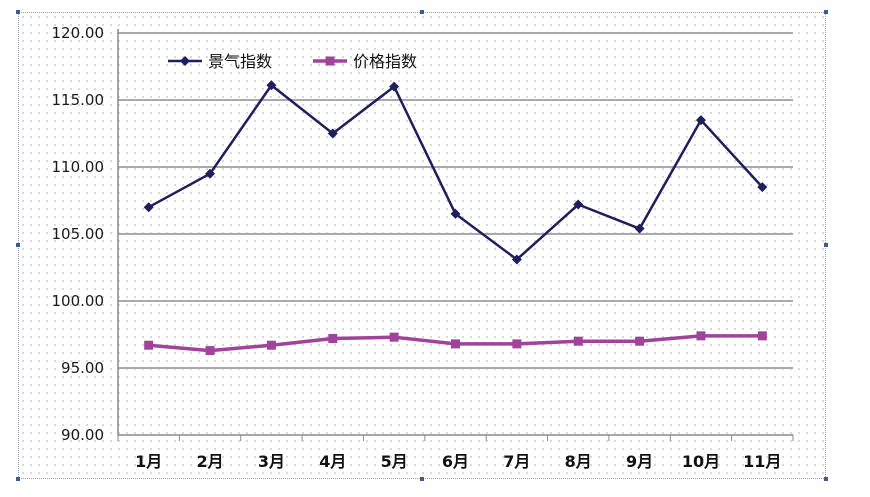 The image size is (870, 497). Describe the element at coordinates (18, 12) in the screenshot. I see `resize-handle-top-left` at that location.